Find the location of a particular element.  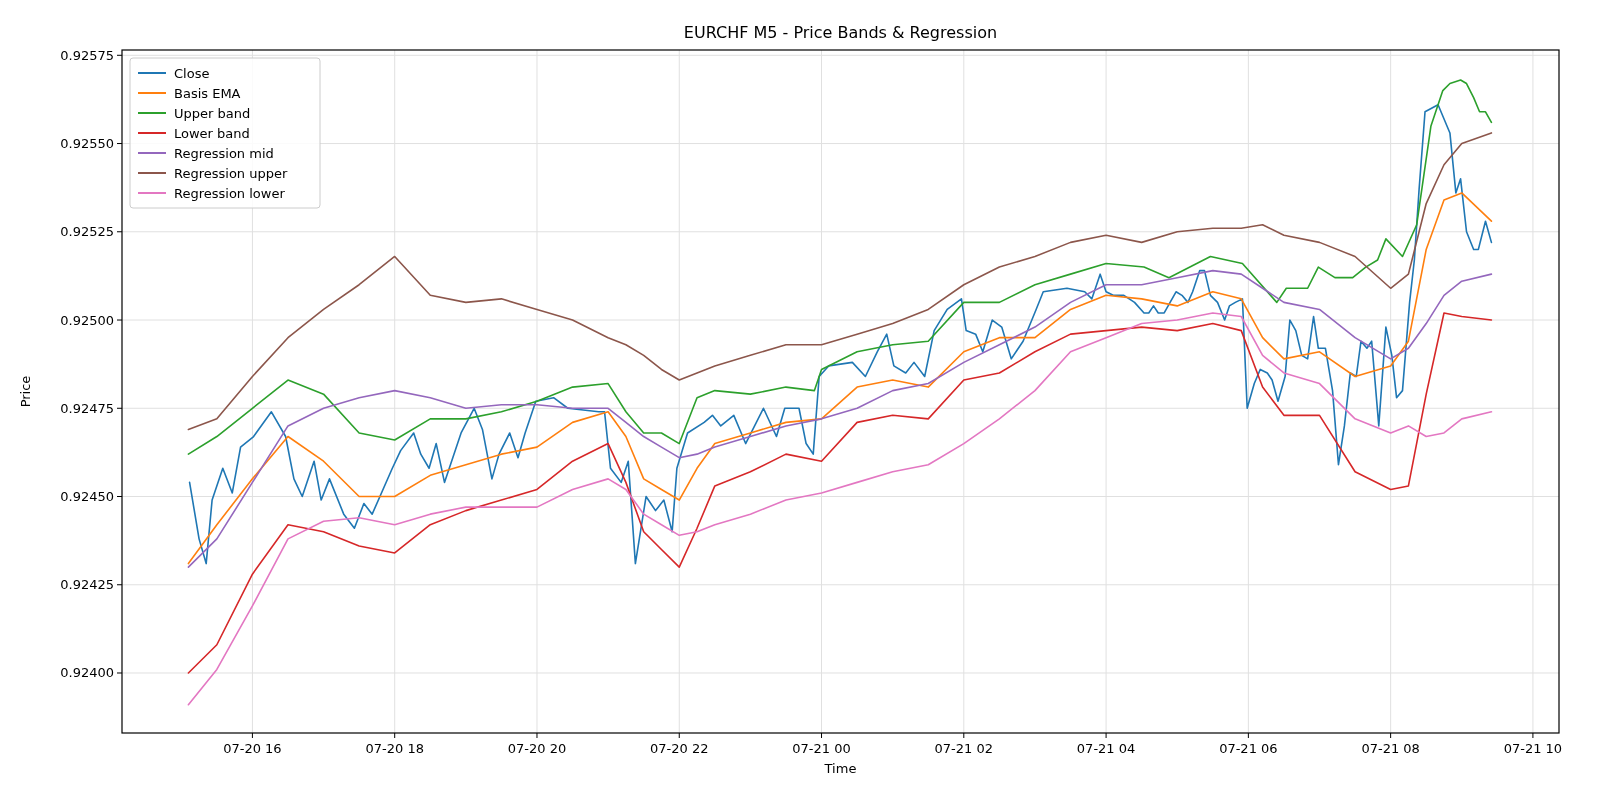

y-tick-label: 0.92500 is located at coordinates (87, 320).